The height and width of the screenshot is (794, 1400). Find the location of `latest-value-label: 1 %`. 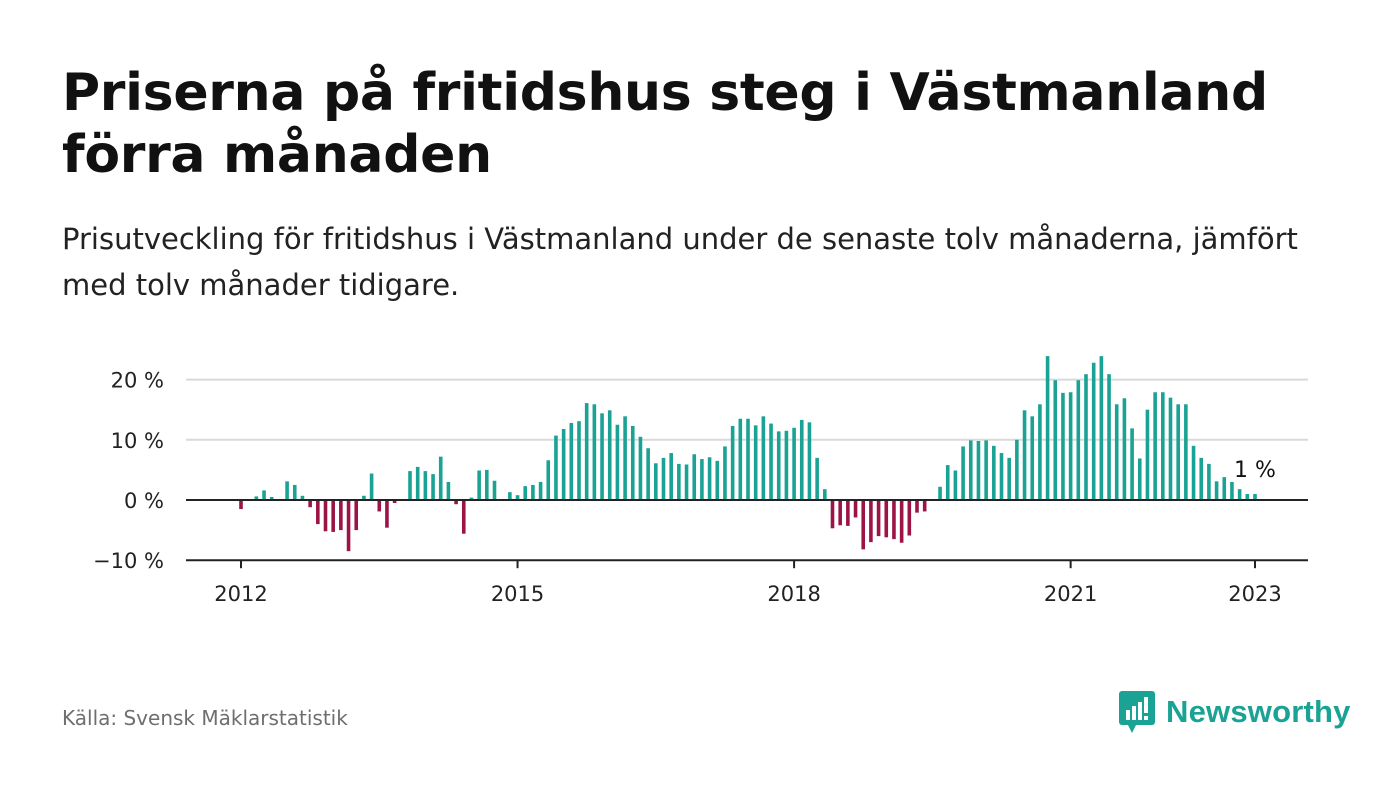

latest-value-label: 1 % is located at coordinates (1255, 470).